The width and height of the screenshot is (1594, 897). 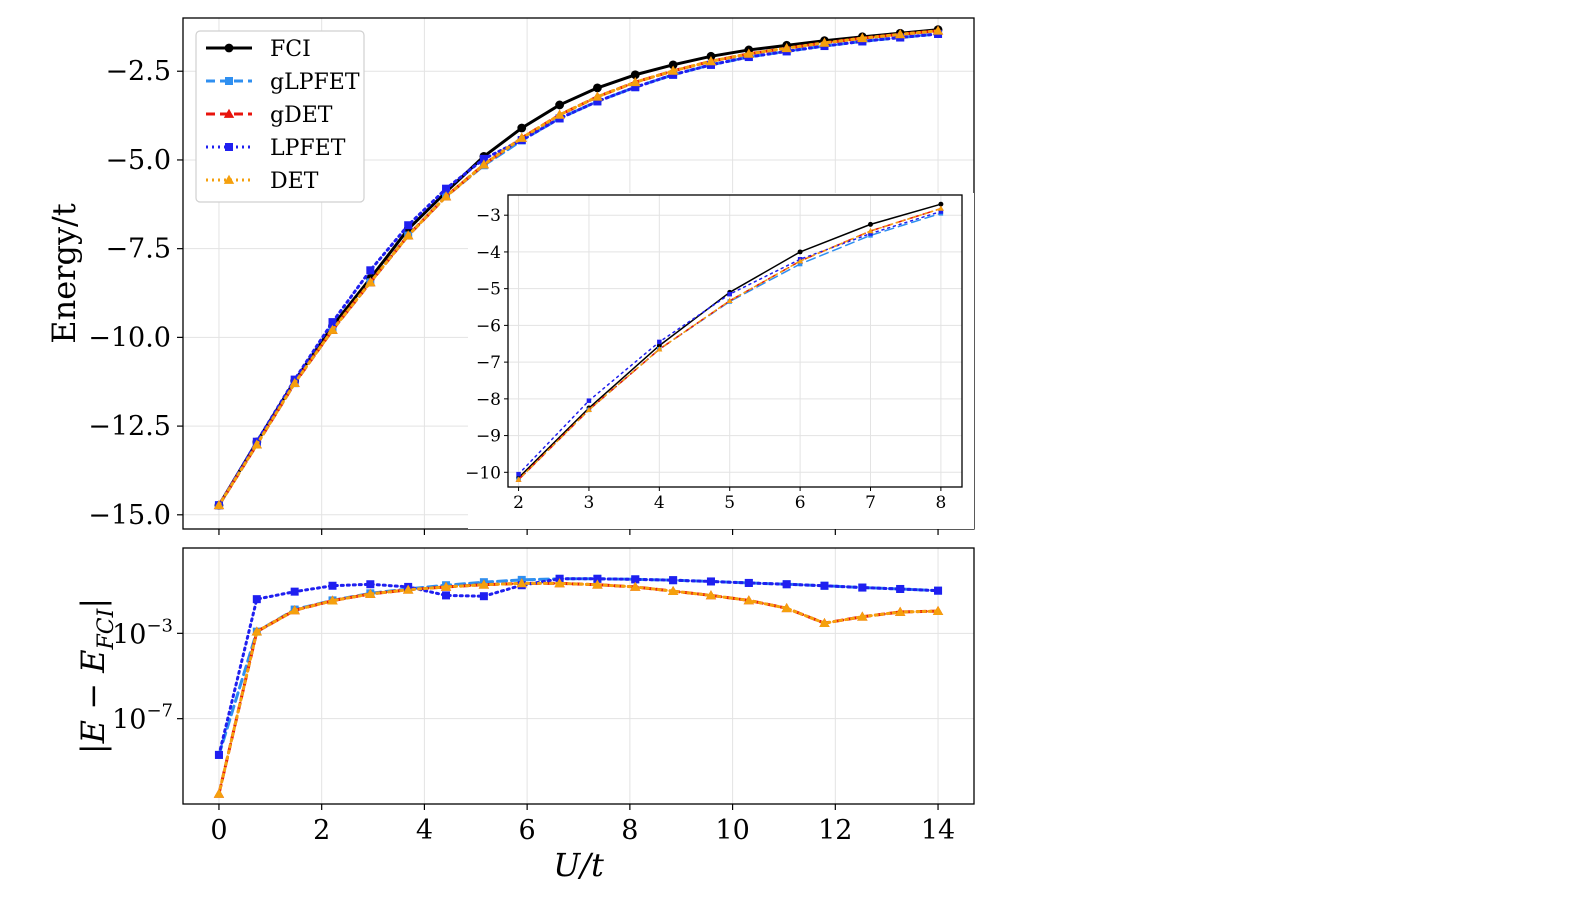 I want to click on legend-label-gLPFET: gLPFET, so click(x=315, y=82).